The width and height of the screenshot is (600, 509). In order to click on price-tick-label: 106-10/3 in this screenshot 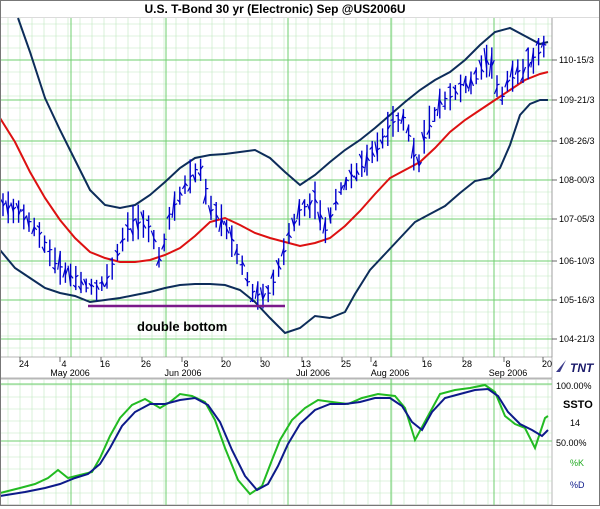, I will do `click(577, 261)`.